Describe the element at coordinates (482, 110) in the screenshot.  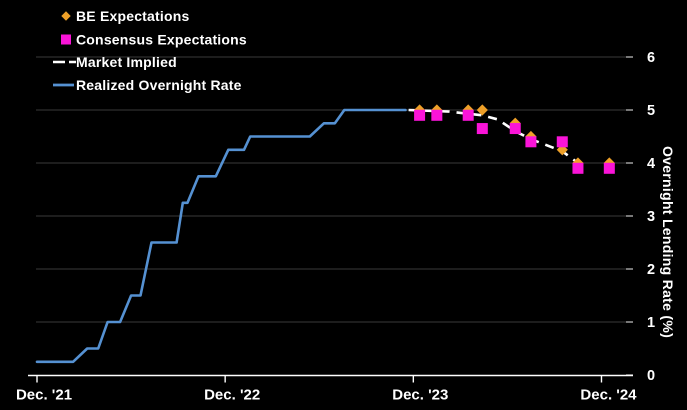
I see `be-diamond-marker` at that location.